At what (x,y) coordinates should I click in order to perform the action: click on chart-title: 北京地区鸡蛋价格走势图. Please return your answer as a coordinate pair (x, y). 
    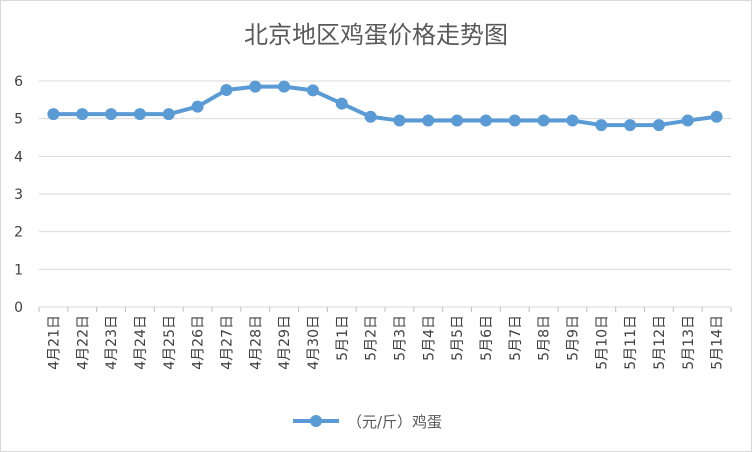
    Looking at the image, I should click on (376, 35).